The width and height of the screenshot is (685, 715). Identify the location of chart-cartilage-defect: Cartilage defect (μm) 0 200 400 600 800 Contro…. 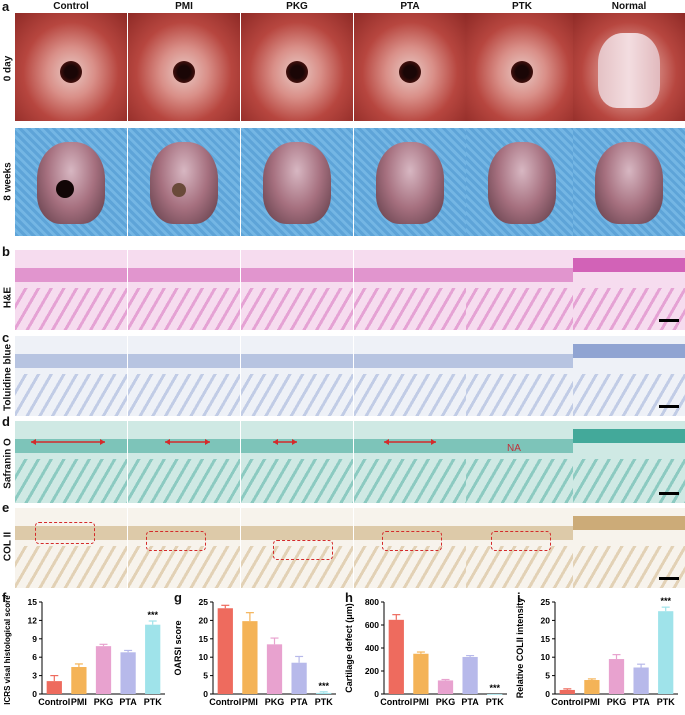
(425, 652).